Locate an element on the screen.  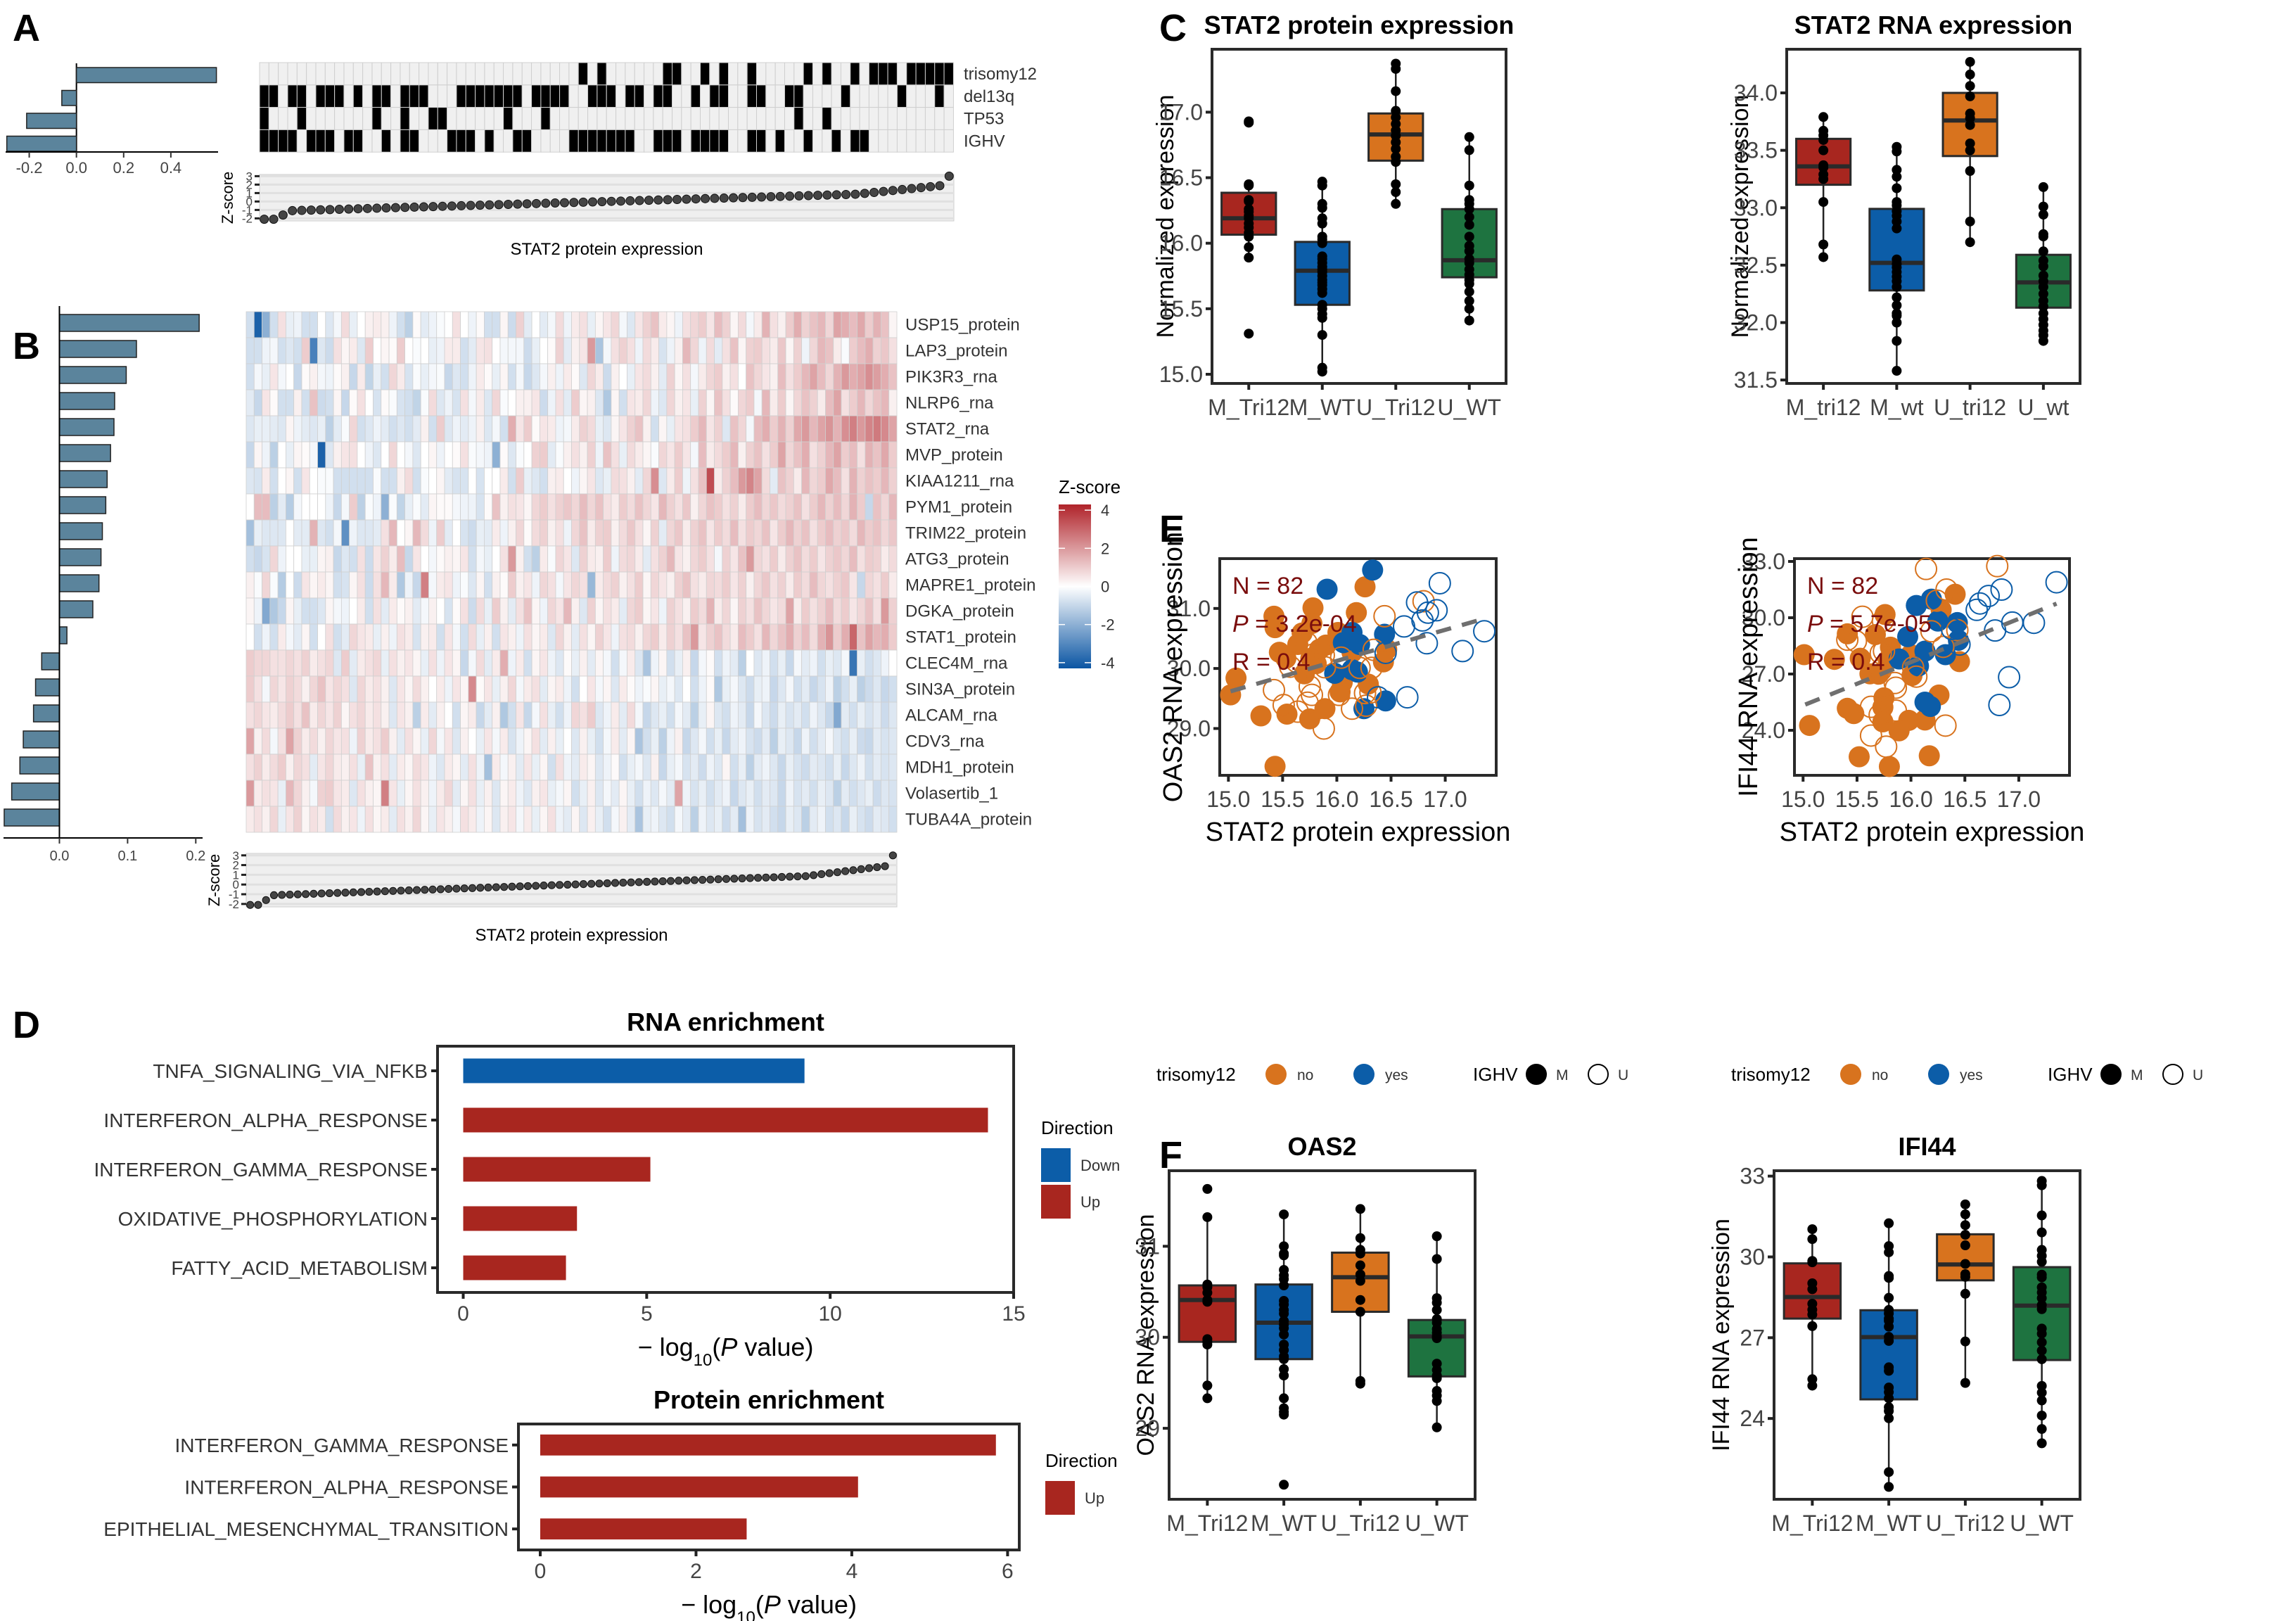
feature-bar is located at coordinates (83, 505).